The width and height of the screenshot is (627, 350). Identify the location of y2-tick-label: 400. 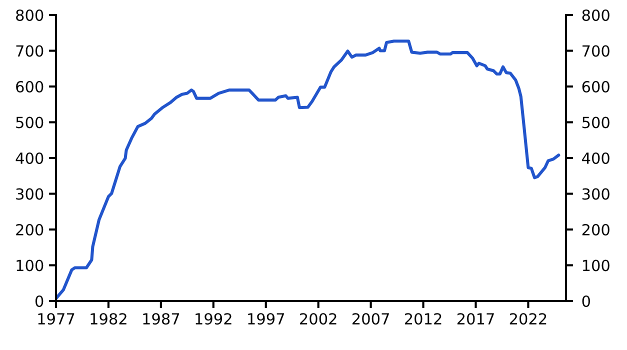
(596, 158).